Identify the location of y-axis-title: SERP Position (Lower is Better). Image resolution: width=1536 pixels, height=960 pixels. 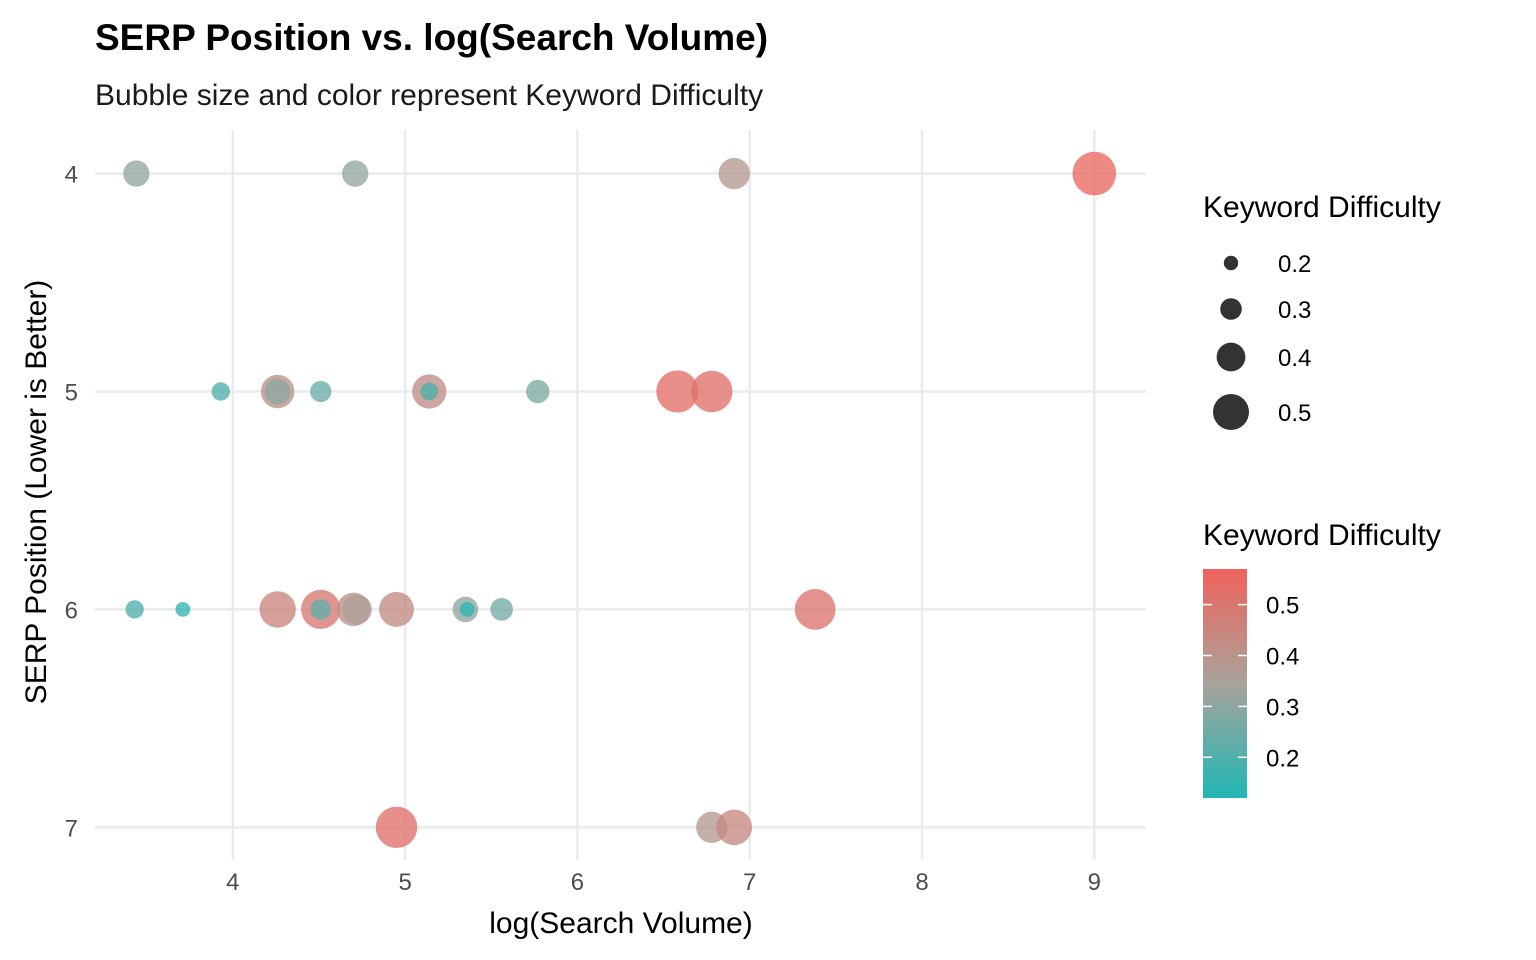
(36, 492).